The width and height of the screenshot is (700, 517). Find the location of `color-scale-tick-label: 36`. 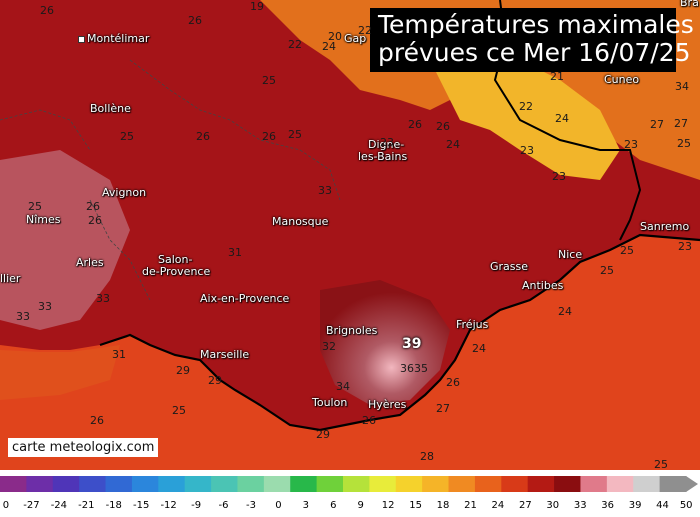

color-scale-tick-label: 36 is located at coordinates (608, 505).